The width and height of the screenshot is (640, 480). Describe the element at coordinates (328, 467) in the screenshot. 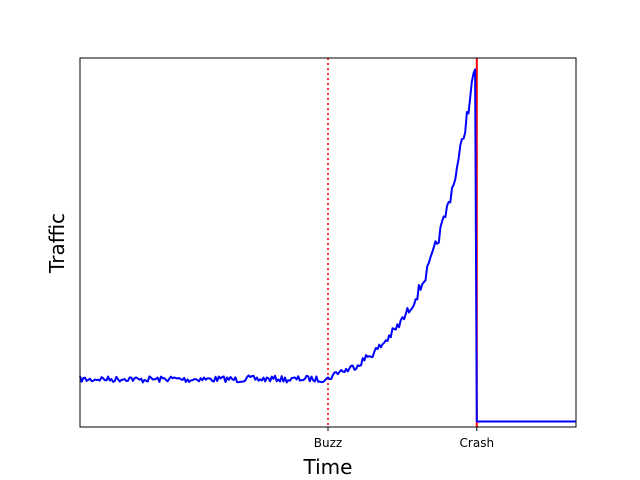

I see `x-axis-label: Time` at that location.